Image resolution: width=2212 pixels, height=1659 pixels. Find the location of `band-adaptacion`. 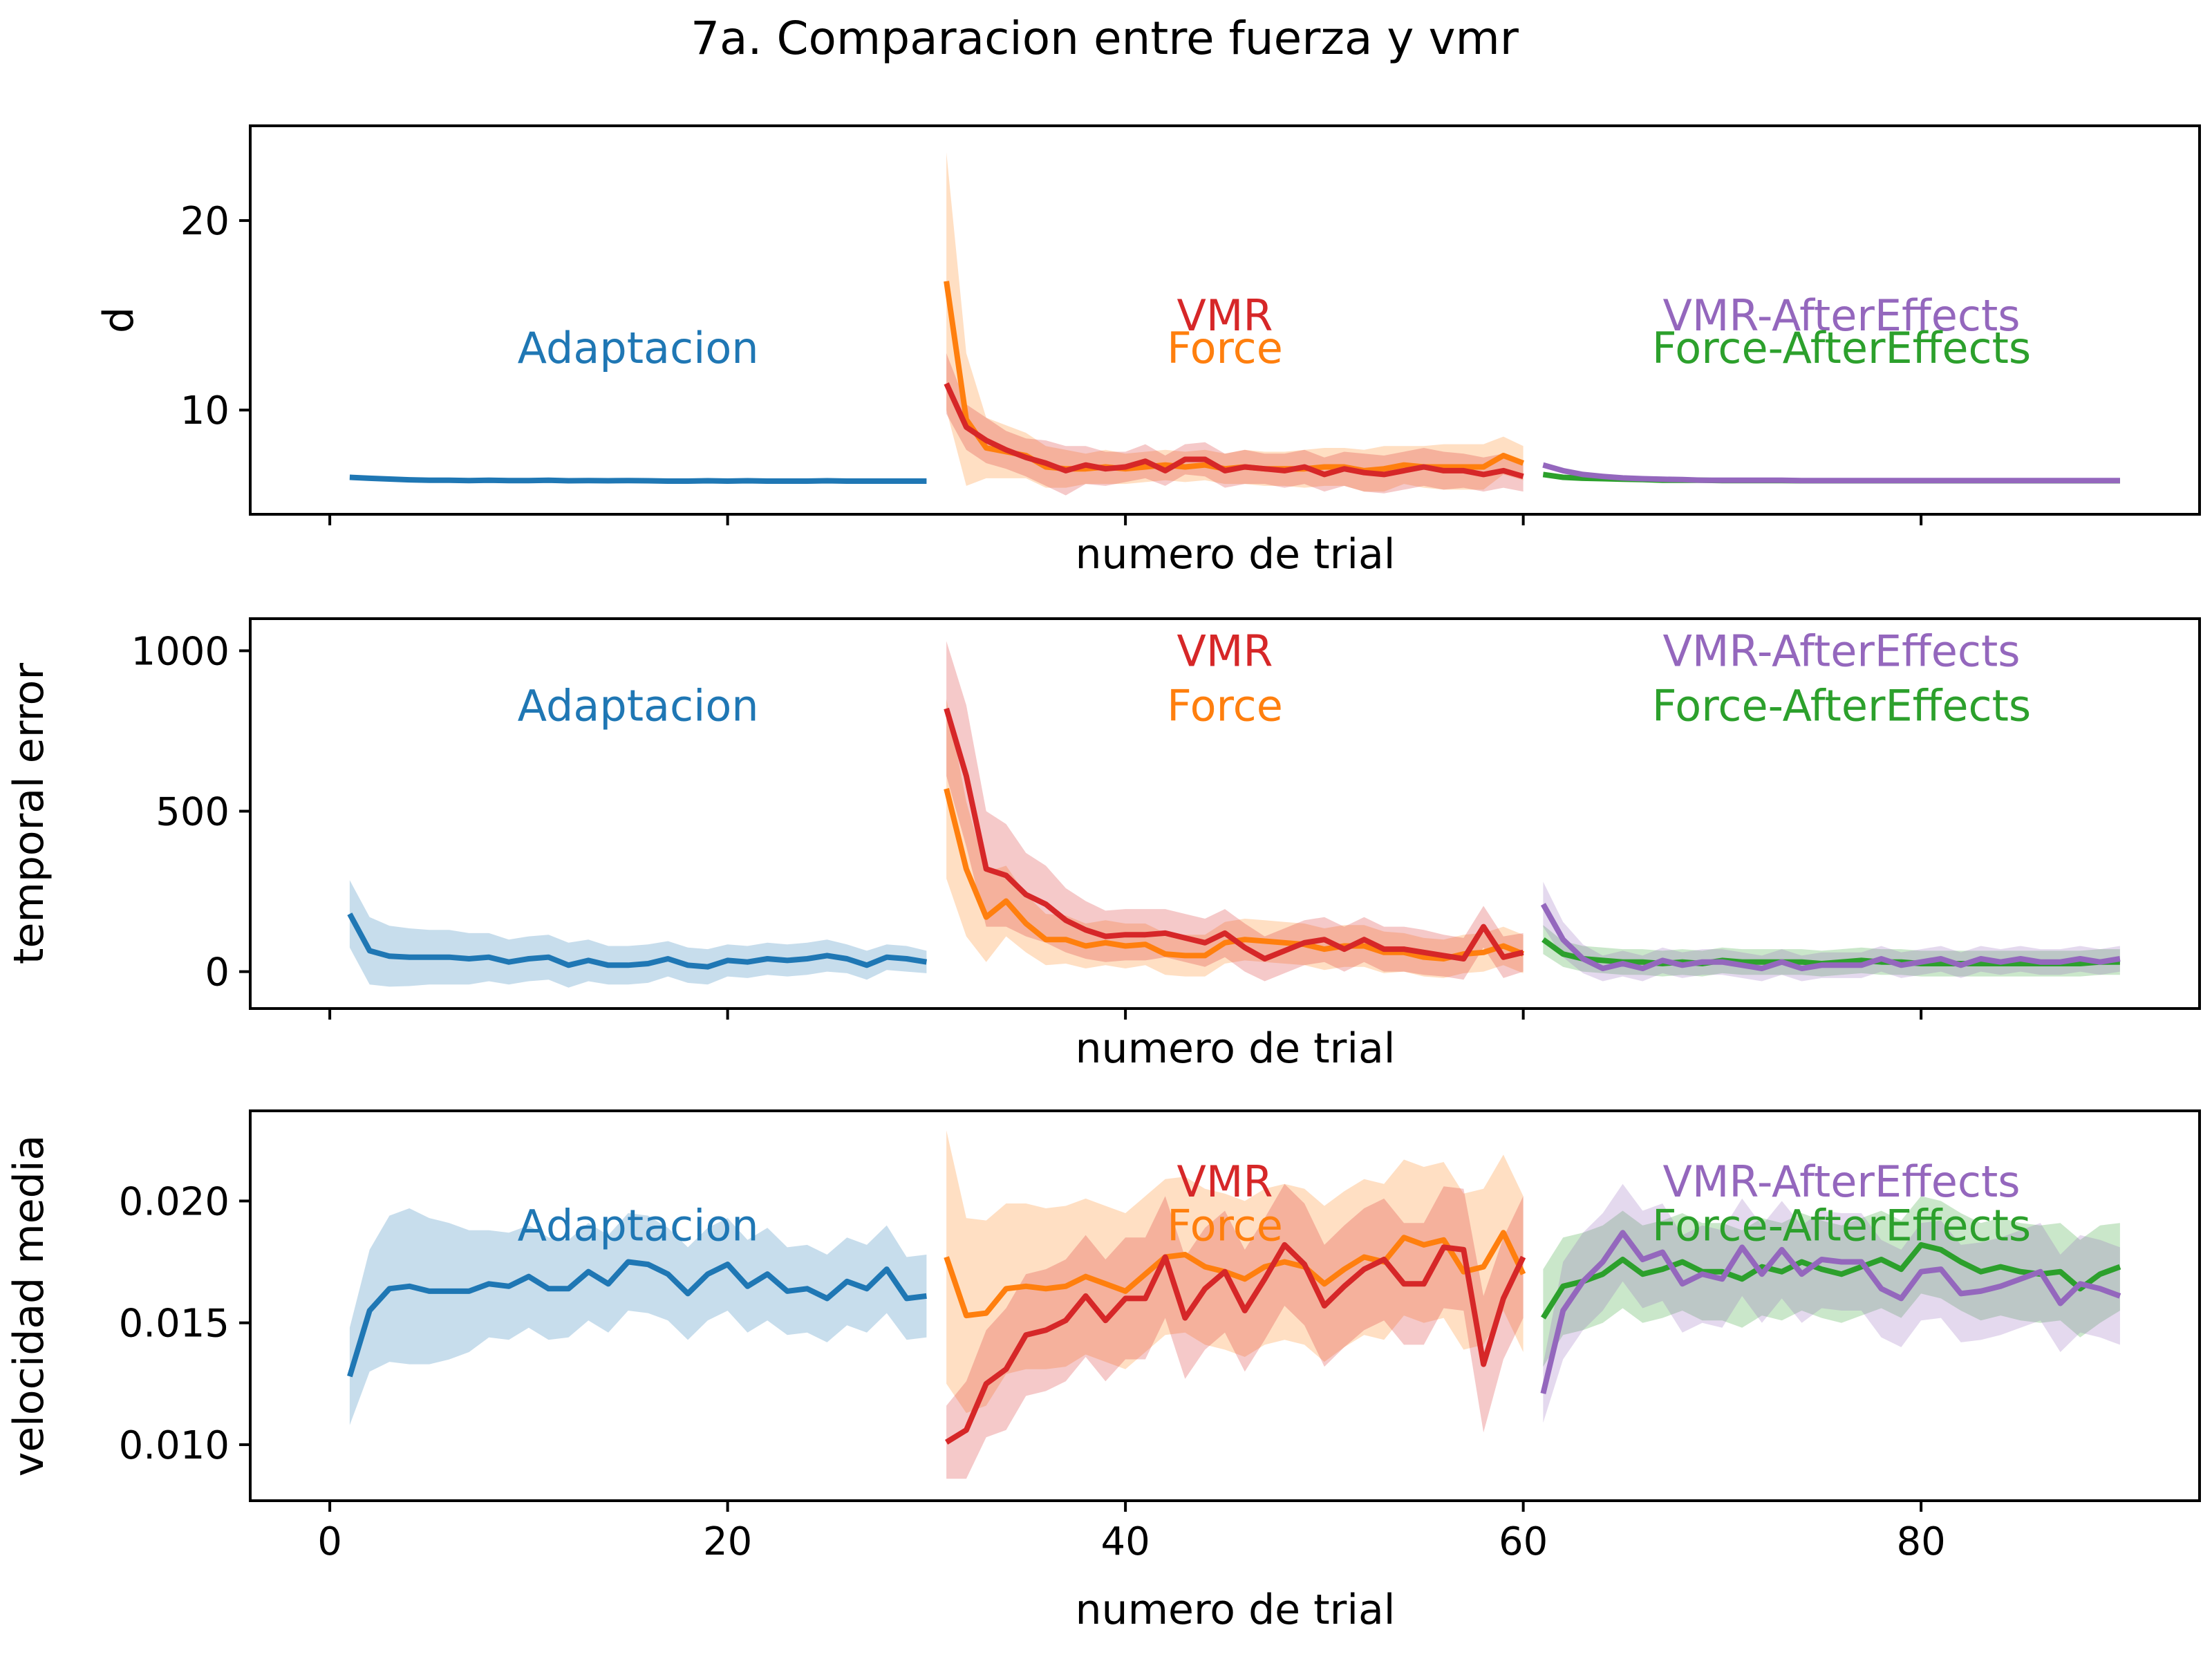

band-adaptacion is located at coordinates (638, 1316).